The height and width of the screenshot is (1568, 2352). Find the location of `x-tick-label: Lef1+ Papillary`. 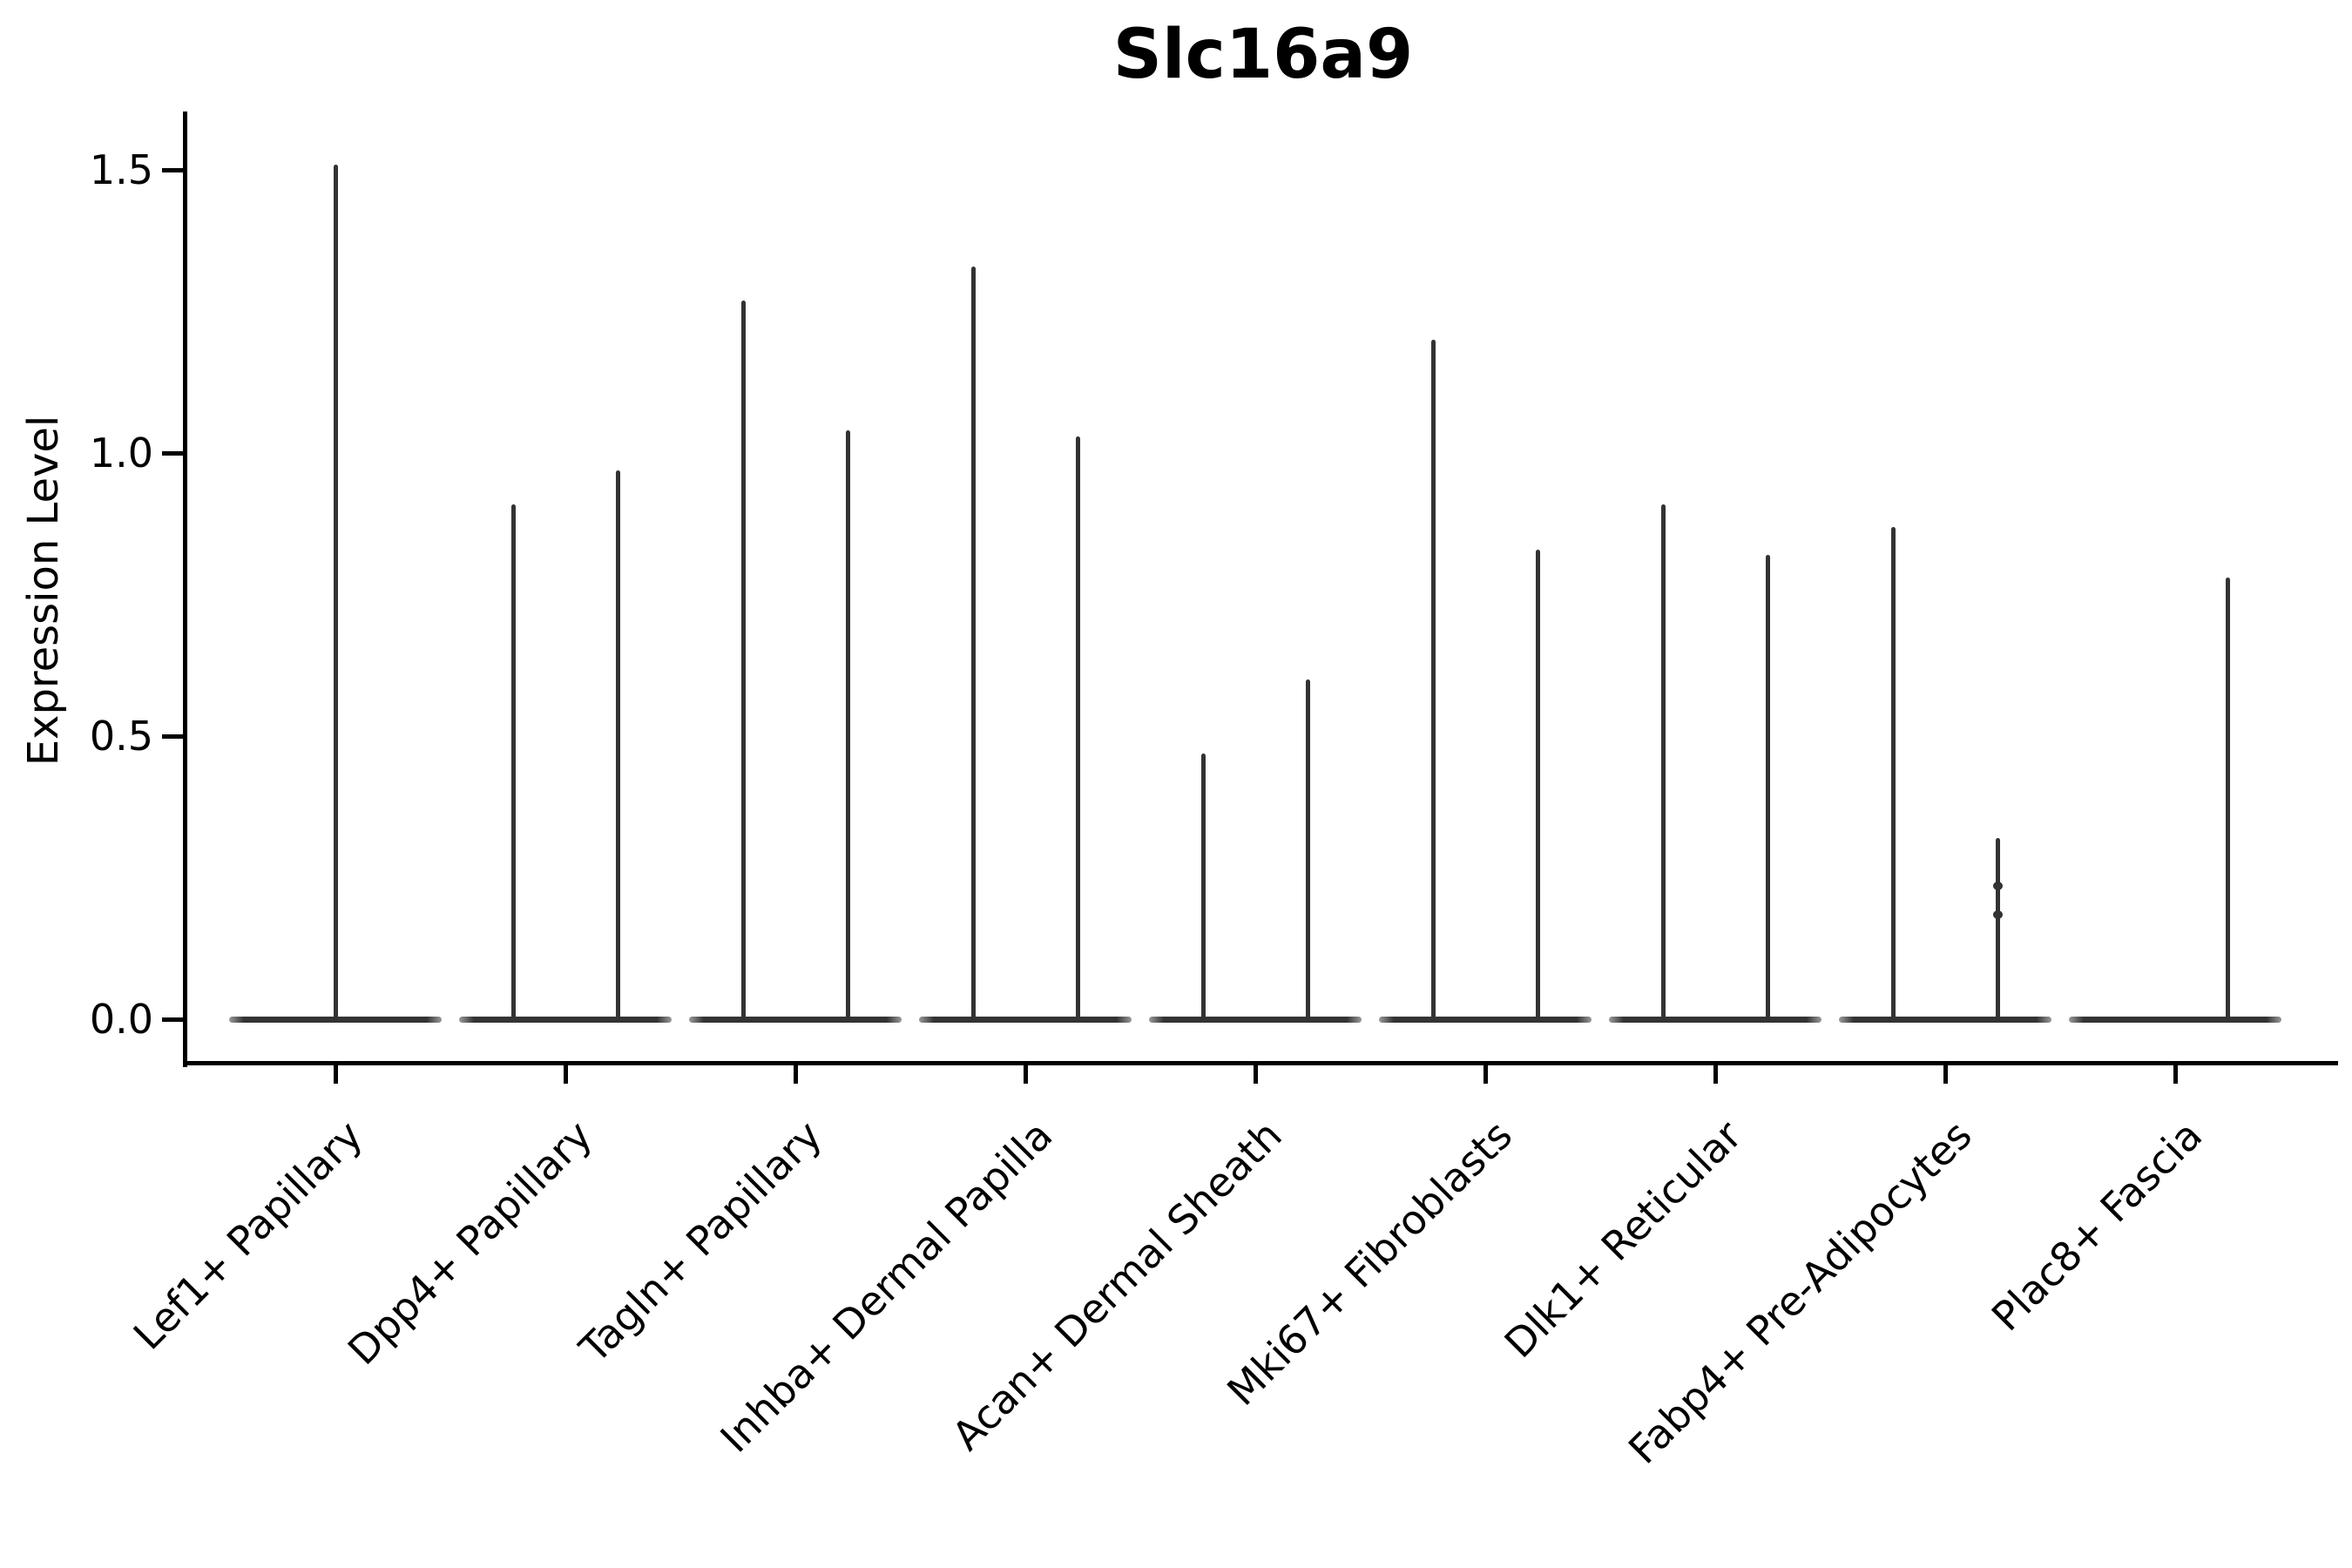

x-tick-label: Lef1+ Papillary is located at coordinates (248, 1235).